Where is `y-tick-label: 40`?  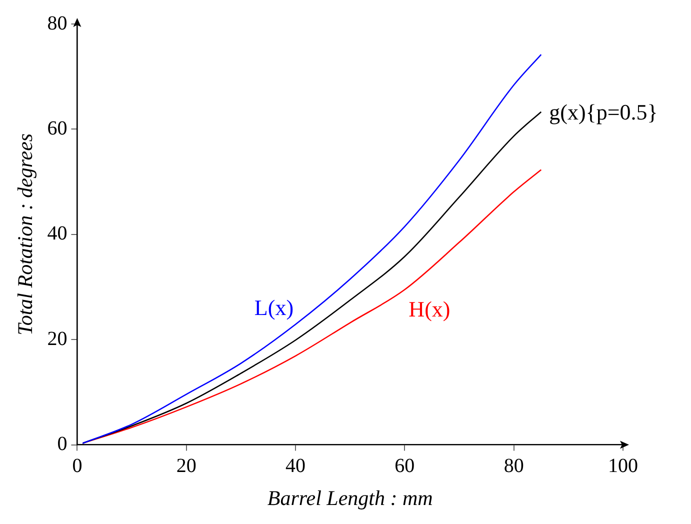
y-tick-label: 40 is located at coordinates (57, 233).